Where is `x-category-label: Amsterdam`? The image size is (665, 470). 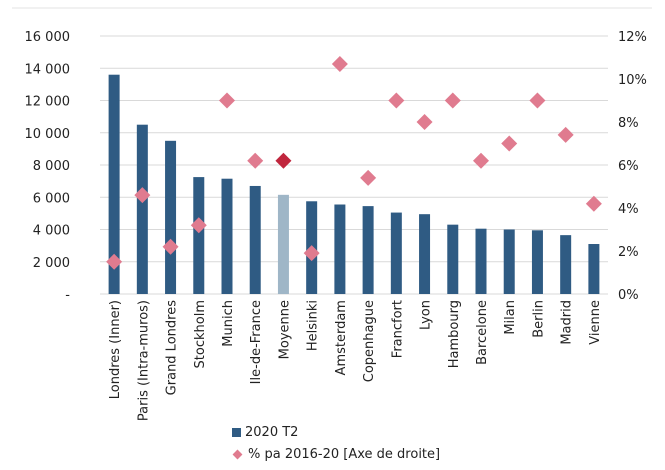 x-category-label: Amsterdam is located at coordinates (341, 337).